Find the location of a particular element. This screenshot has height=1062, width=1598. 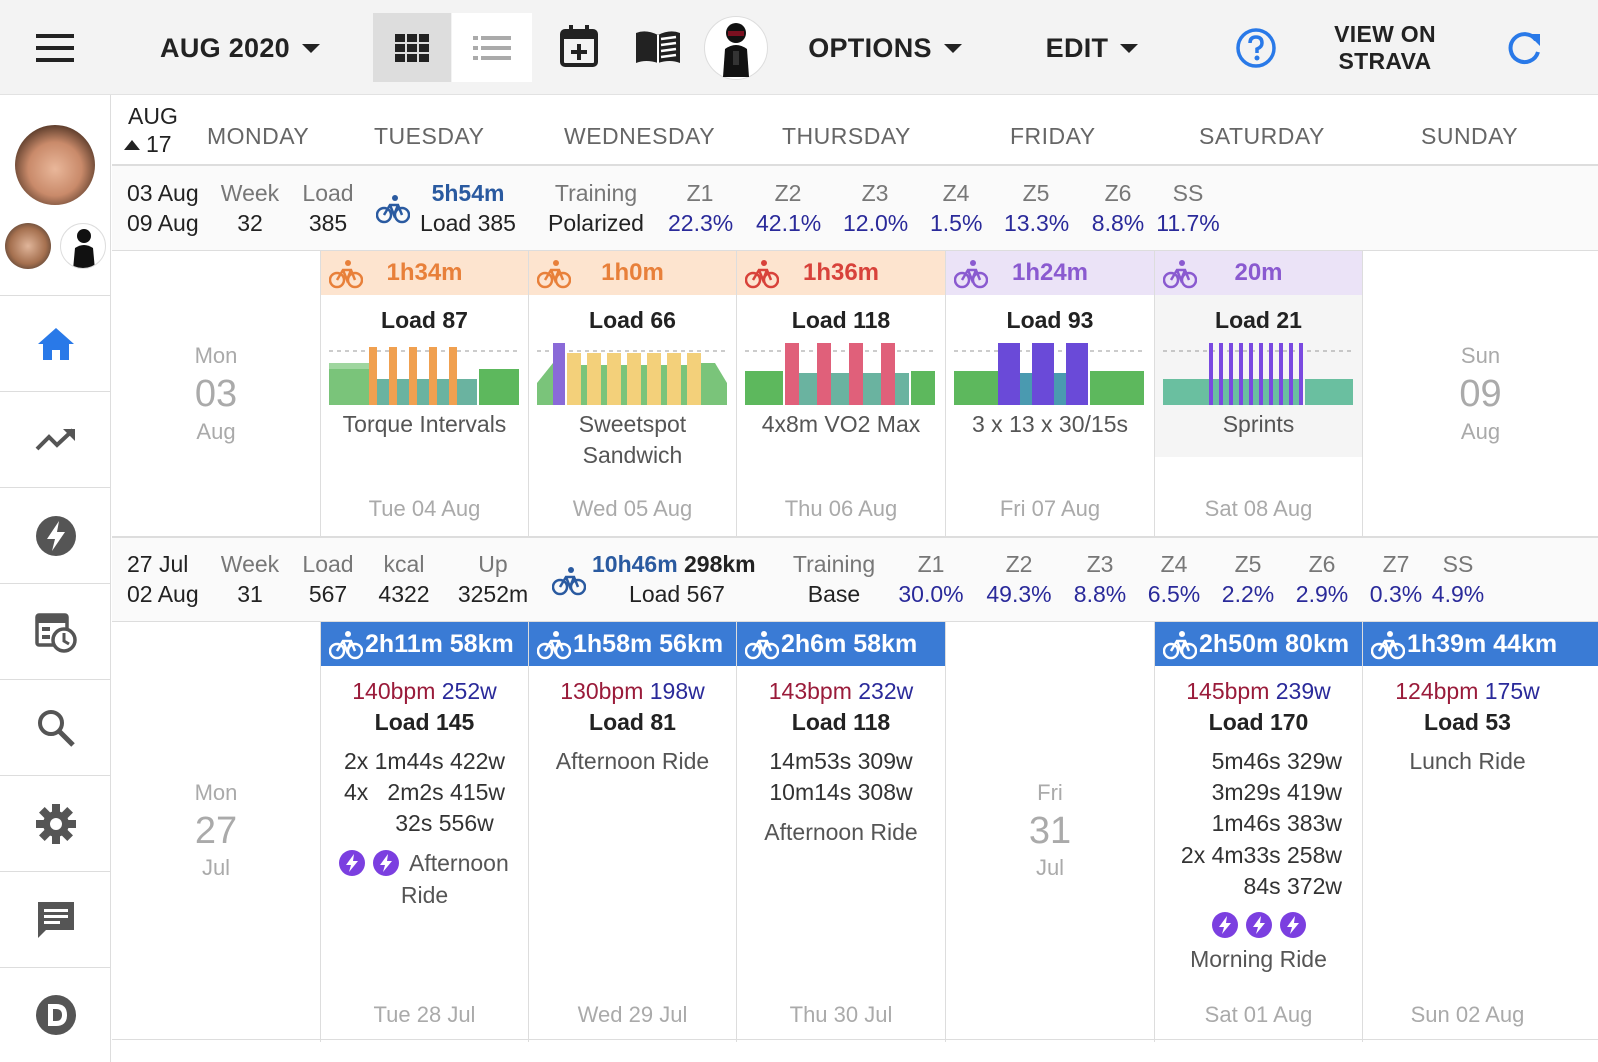

planned-workout: 1h36m Load 118 4x8m VO2 Max is located at coordinates (841, 354).